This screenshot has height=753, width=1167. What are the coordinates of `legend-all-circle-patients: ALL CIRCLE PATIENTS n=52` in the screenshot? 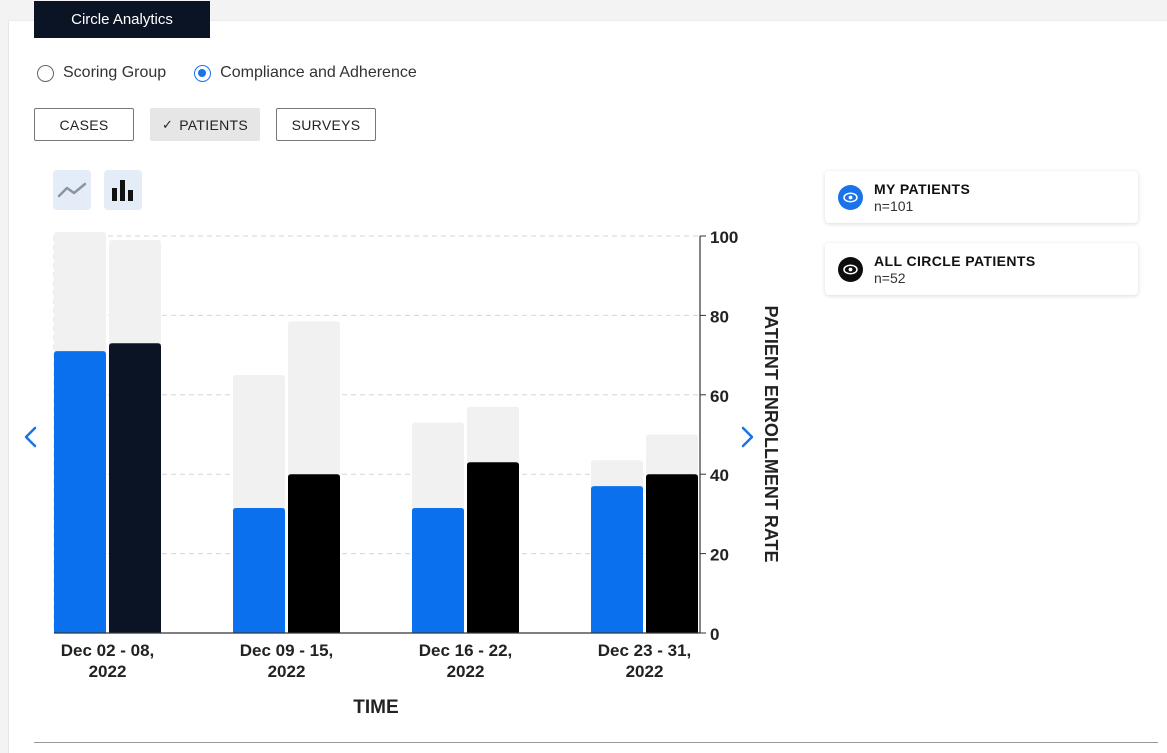 It's located at (981, 269).